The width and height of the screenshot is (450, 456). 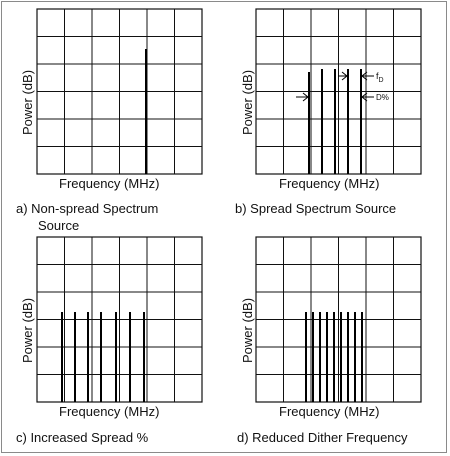 What do you see at coordinates (109, 183) in the screenshot?
I see `panel-a-xlabel: Frequency (MHz)` at bounding box center [109, 183].